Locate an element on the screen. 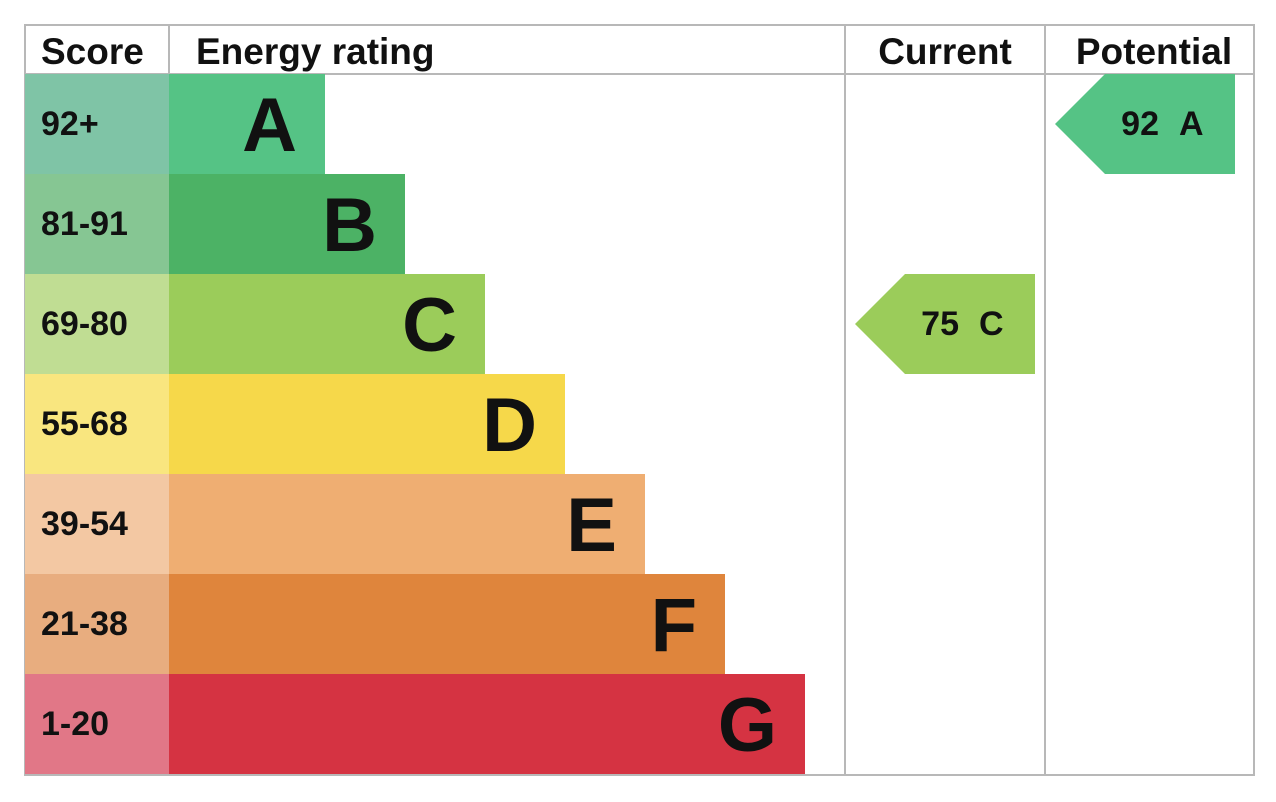 This screenshot has height=802, width=1276. rating-letter-d: D is located at coordinates (509, 425).